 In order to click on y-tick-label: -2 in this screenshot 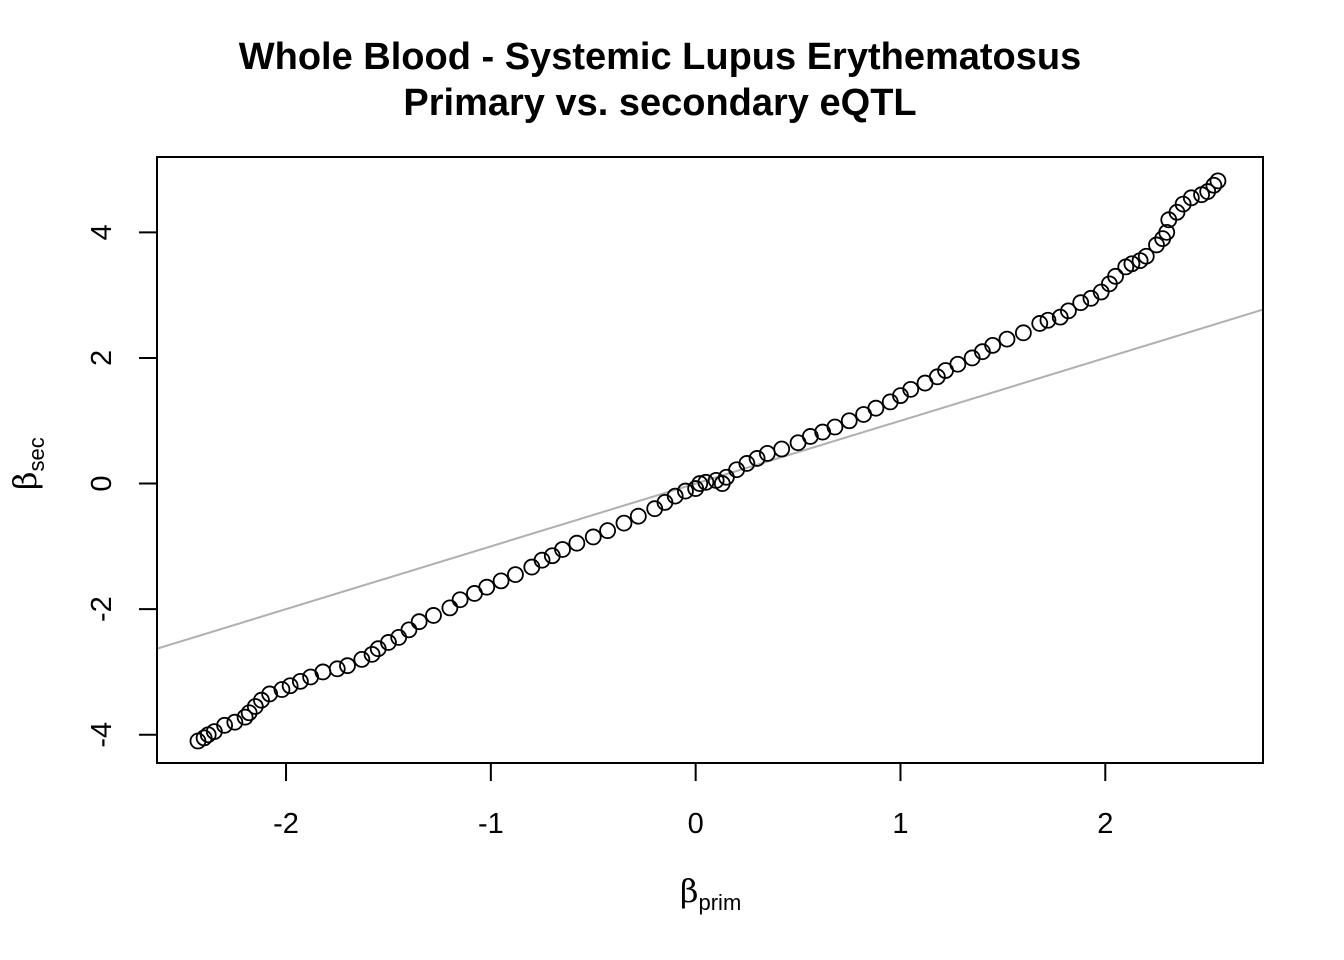, I will do `click(102, 609)`.